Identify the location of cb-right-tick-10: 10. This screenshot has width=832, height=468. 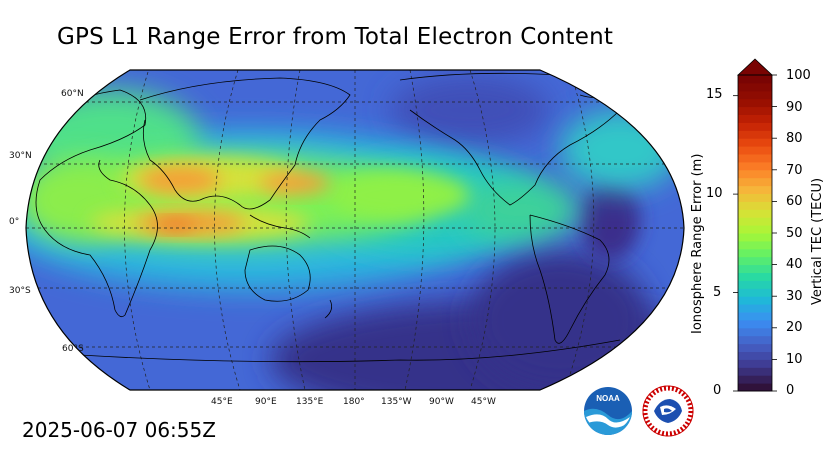
(794, 359).